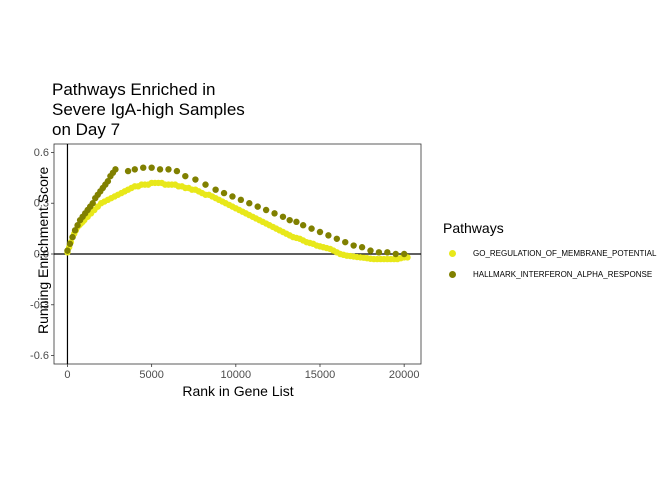 The height and width of the screenshot is (480, 672). I want to click on x-tick-label: 20000, so click(404, 375).